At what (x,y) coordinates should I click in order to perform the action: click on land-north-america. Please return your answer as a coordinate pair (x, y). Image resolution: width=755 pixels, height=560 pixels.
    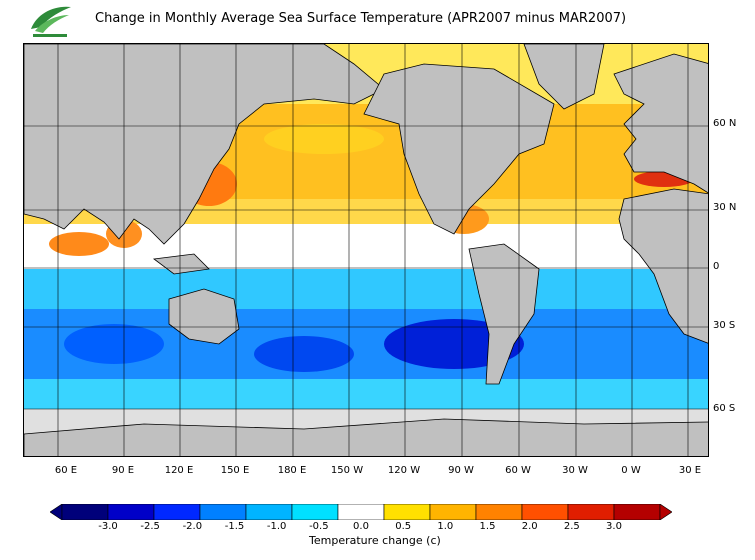
    Looking at the image, I should click on (459, 149).